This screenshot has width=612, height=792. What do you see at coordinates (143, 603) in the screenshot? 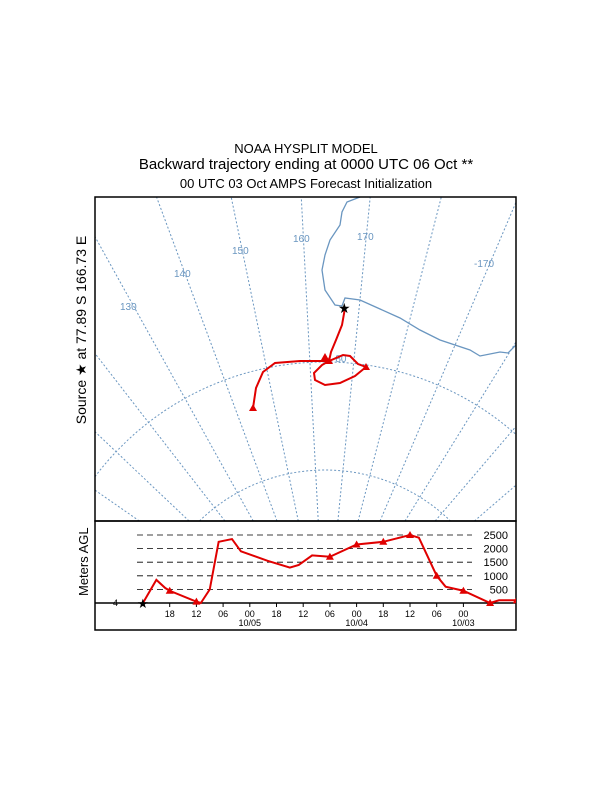
I see `source-star-height: ★` at bounding box center [143, 603].